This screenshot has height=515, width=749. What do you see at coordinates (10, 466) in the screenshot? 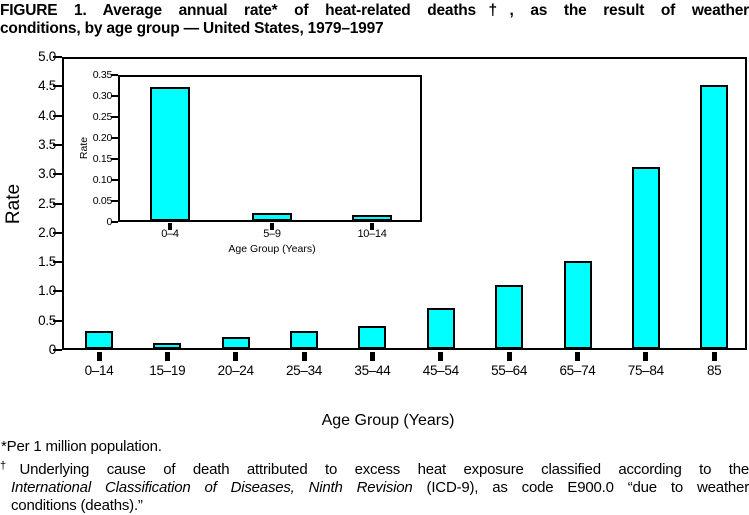
I see `dagger-marker: †` at bounding box center [10, 466].